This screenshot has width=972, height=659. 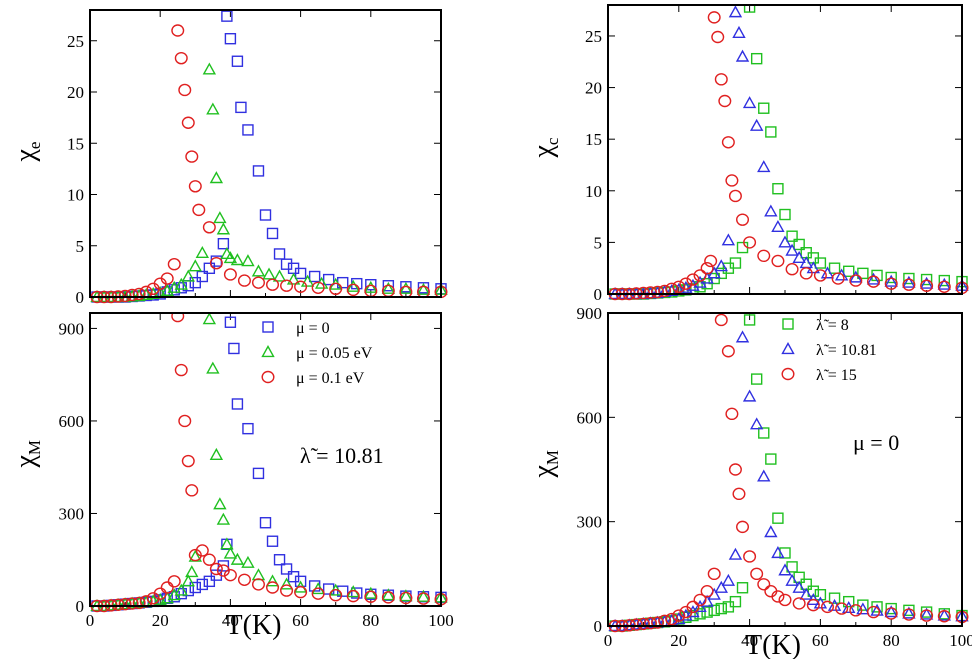 I want to click on y-axis-label: χe, so click(x=27, y=152).